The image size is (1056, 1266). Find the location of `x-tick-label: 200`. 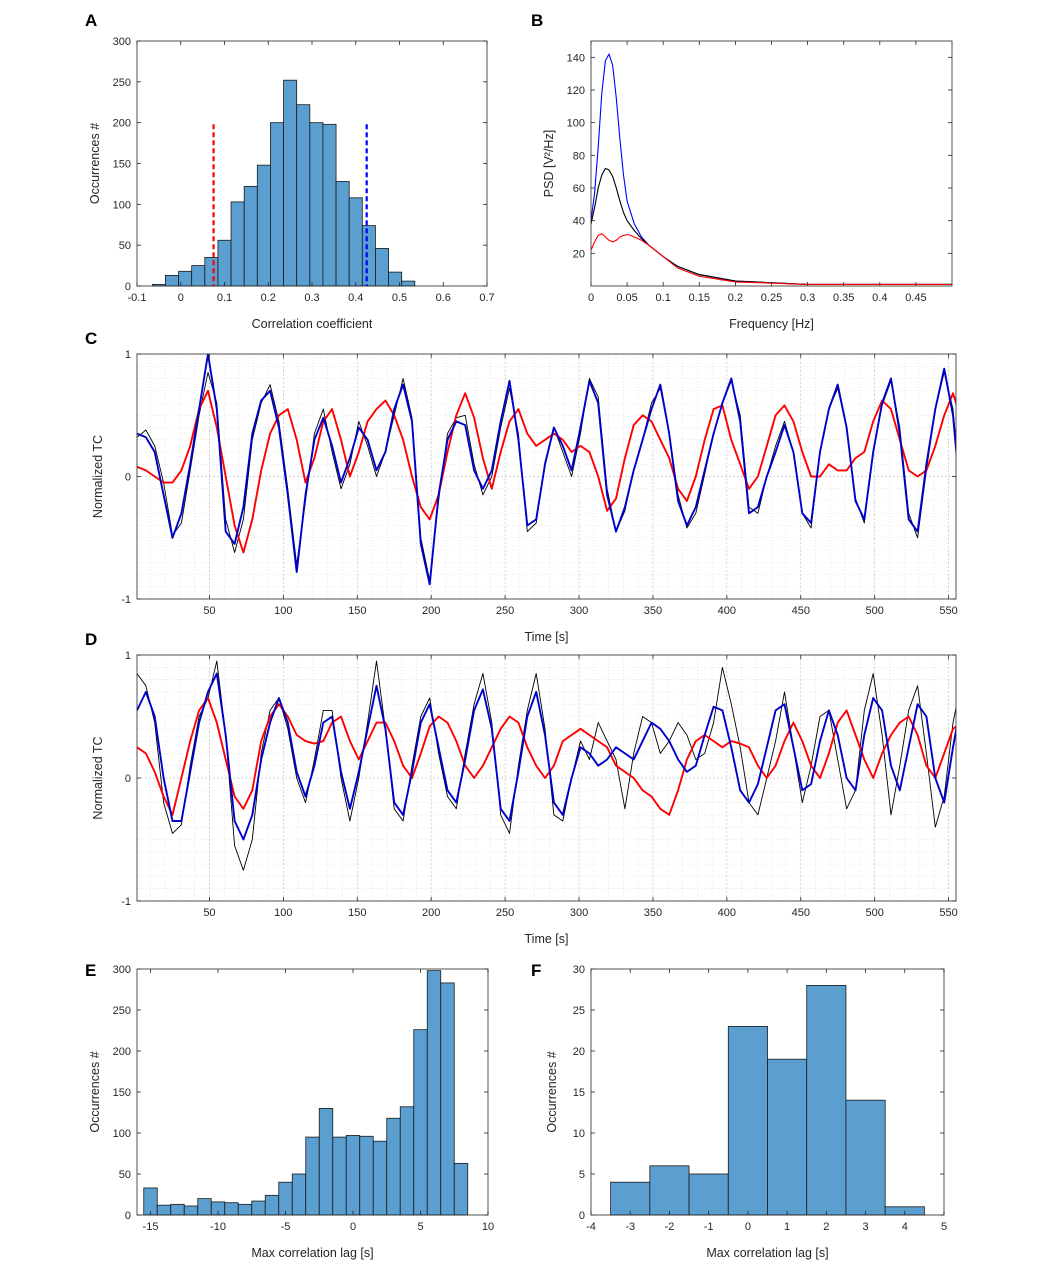

x-tick-label: 200 is located at coordinates (431, 913).